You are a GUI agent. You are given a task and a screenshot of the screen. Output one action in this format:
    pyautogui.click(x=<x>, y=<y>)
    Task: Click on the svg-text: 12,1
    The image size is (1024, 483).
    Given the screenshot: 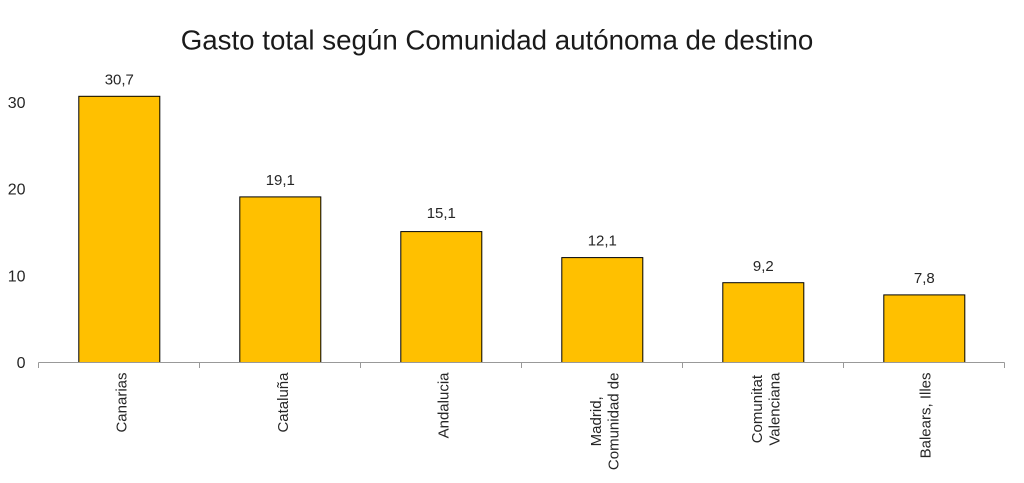 What is the action you would take?
    pyautogui.click(x=602, y=241)
    